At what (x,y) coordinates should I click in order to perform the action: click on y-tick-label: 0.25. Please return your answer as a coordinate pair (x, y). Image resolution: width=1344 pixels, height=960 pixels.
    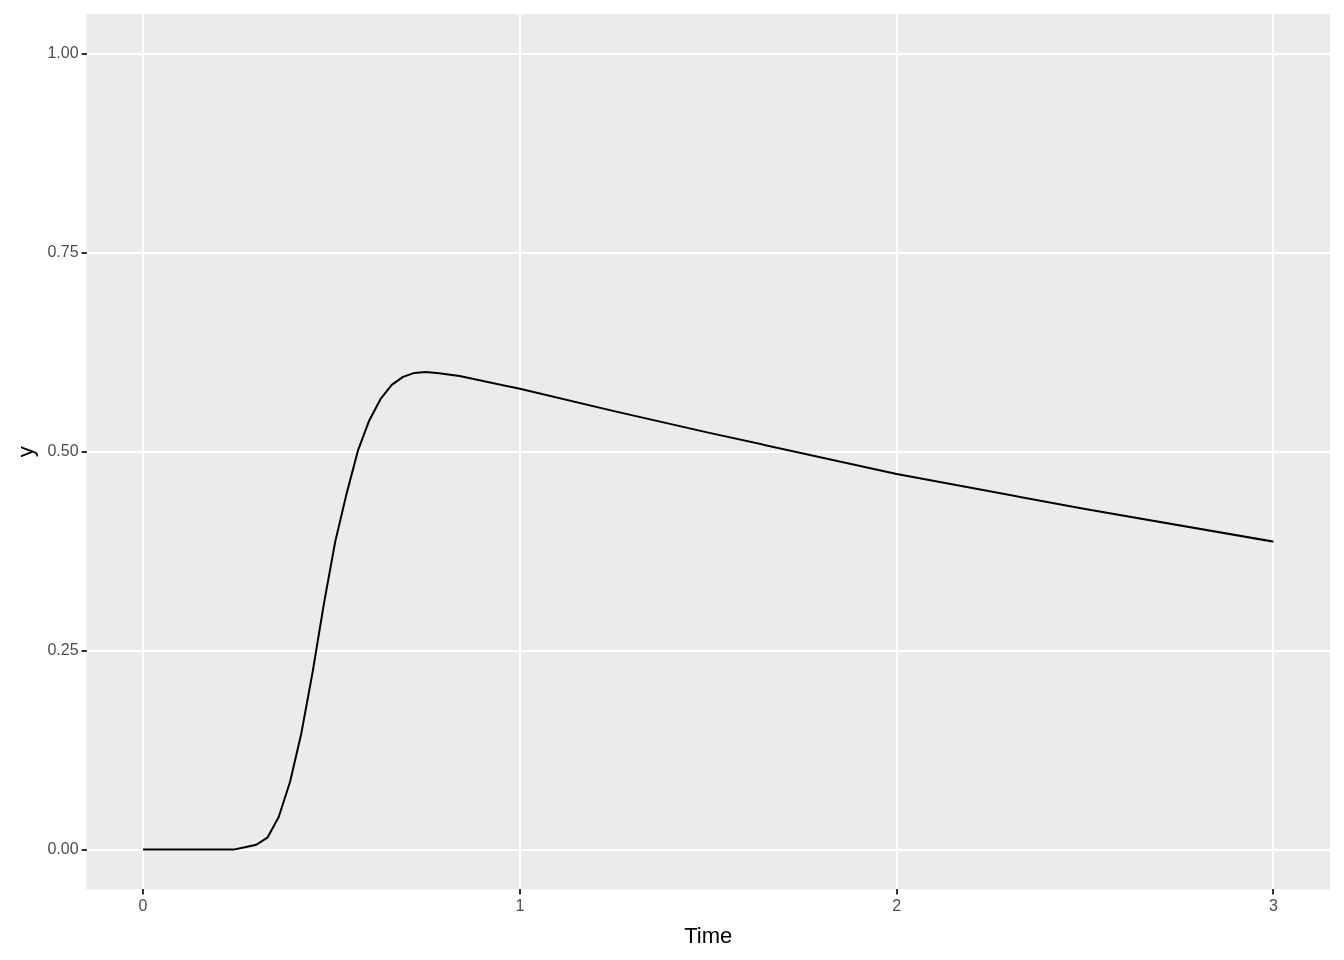
    Looking at the image, I should click on (63, 650).